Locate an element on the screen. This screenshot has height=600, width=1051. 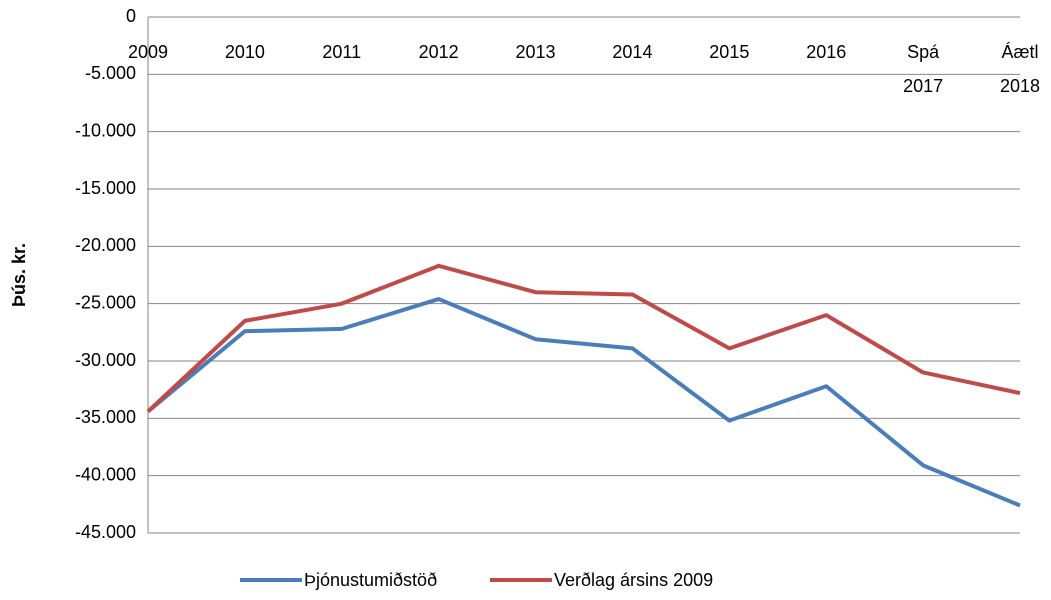
x-tick-label: Áætl 2018 is located at coordinates (1020, 69).